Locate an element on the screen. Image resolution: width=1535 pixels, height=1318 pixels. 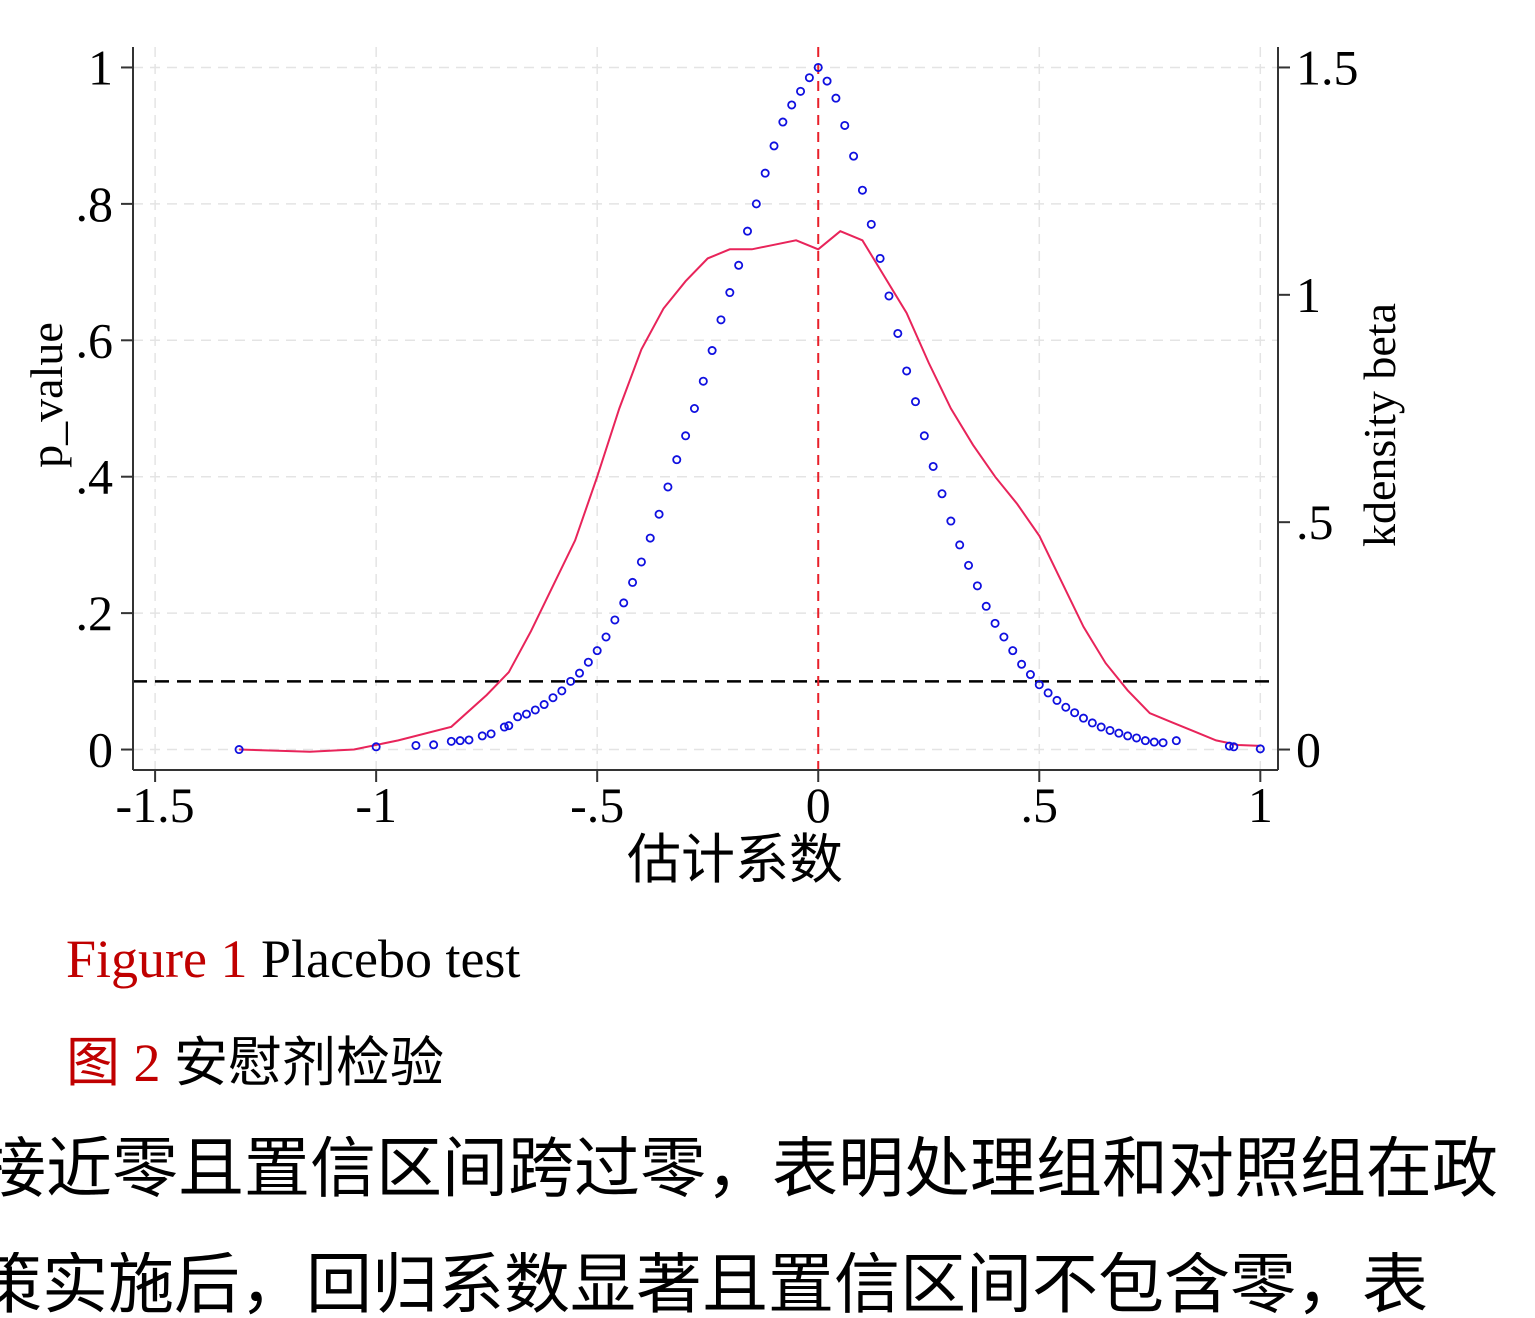
y-right-tick-label: 1.5 is located at coordinates (1327, 67).